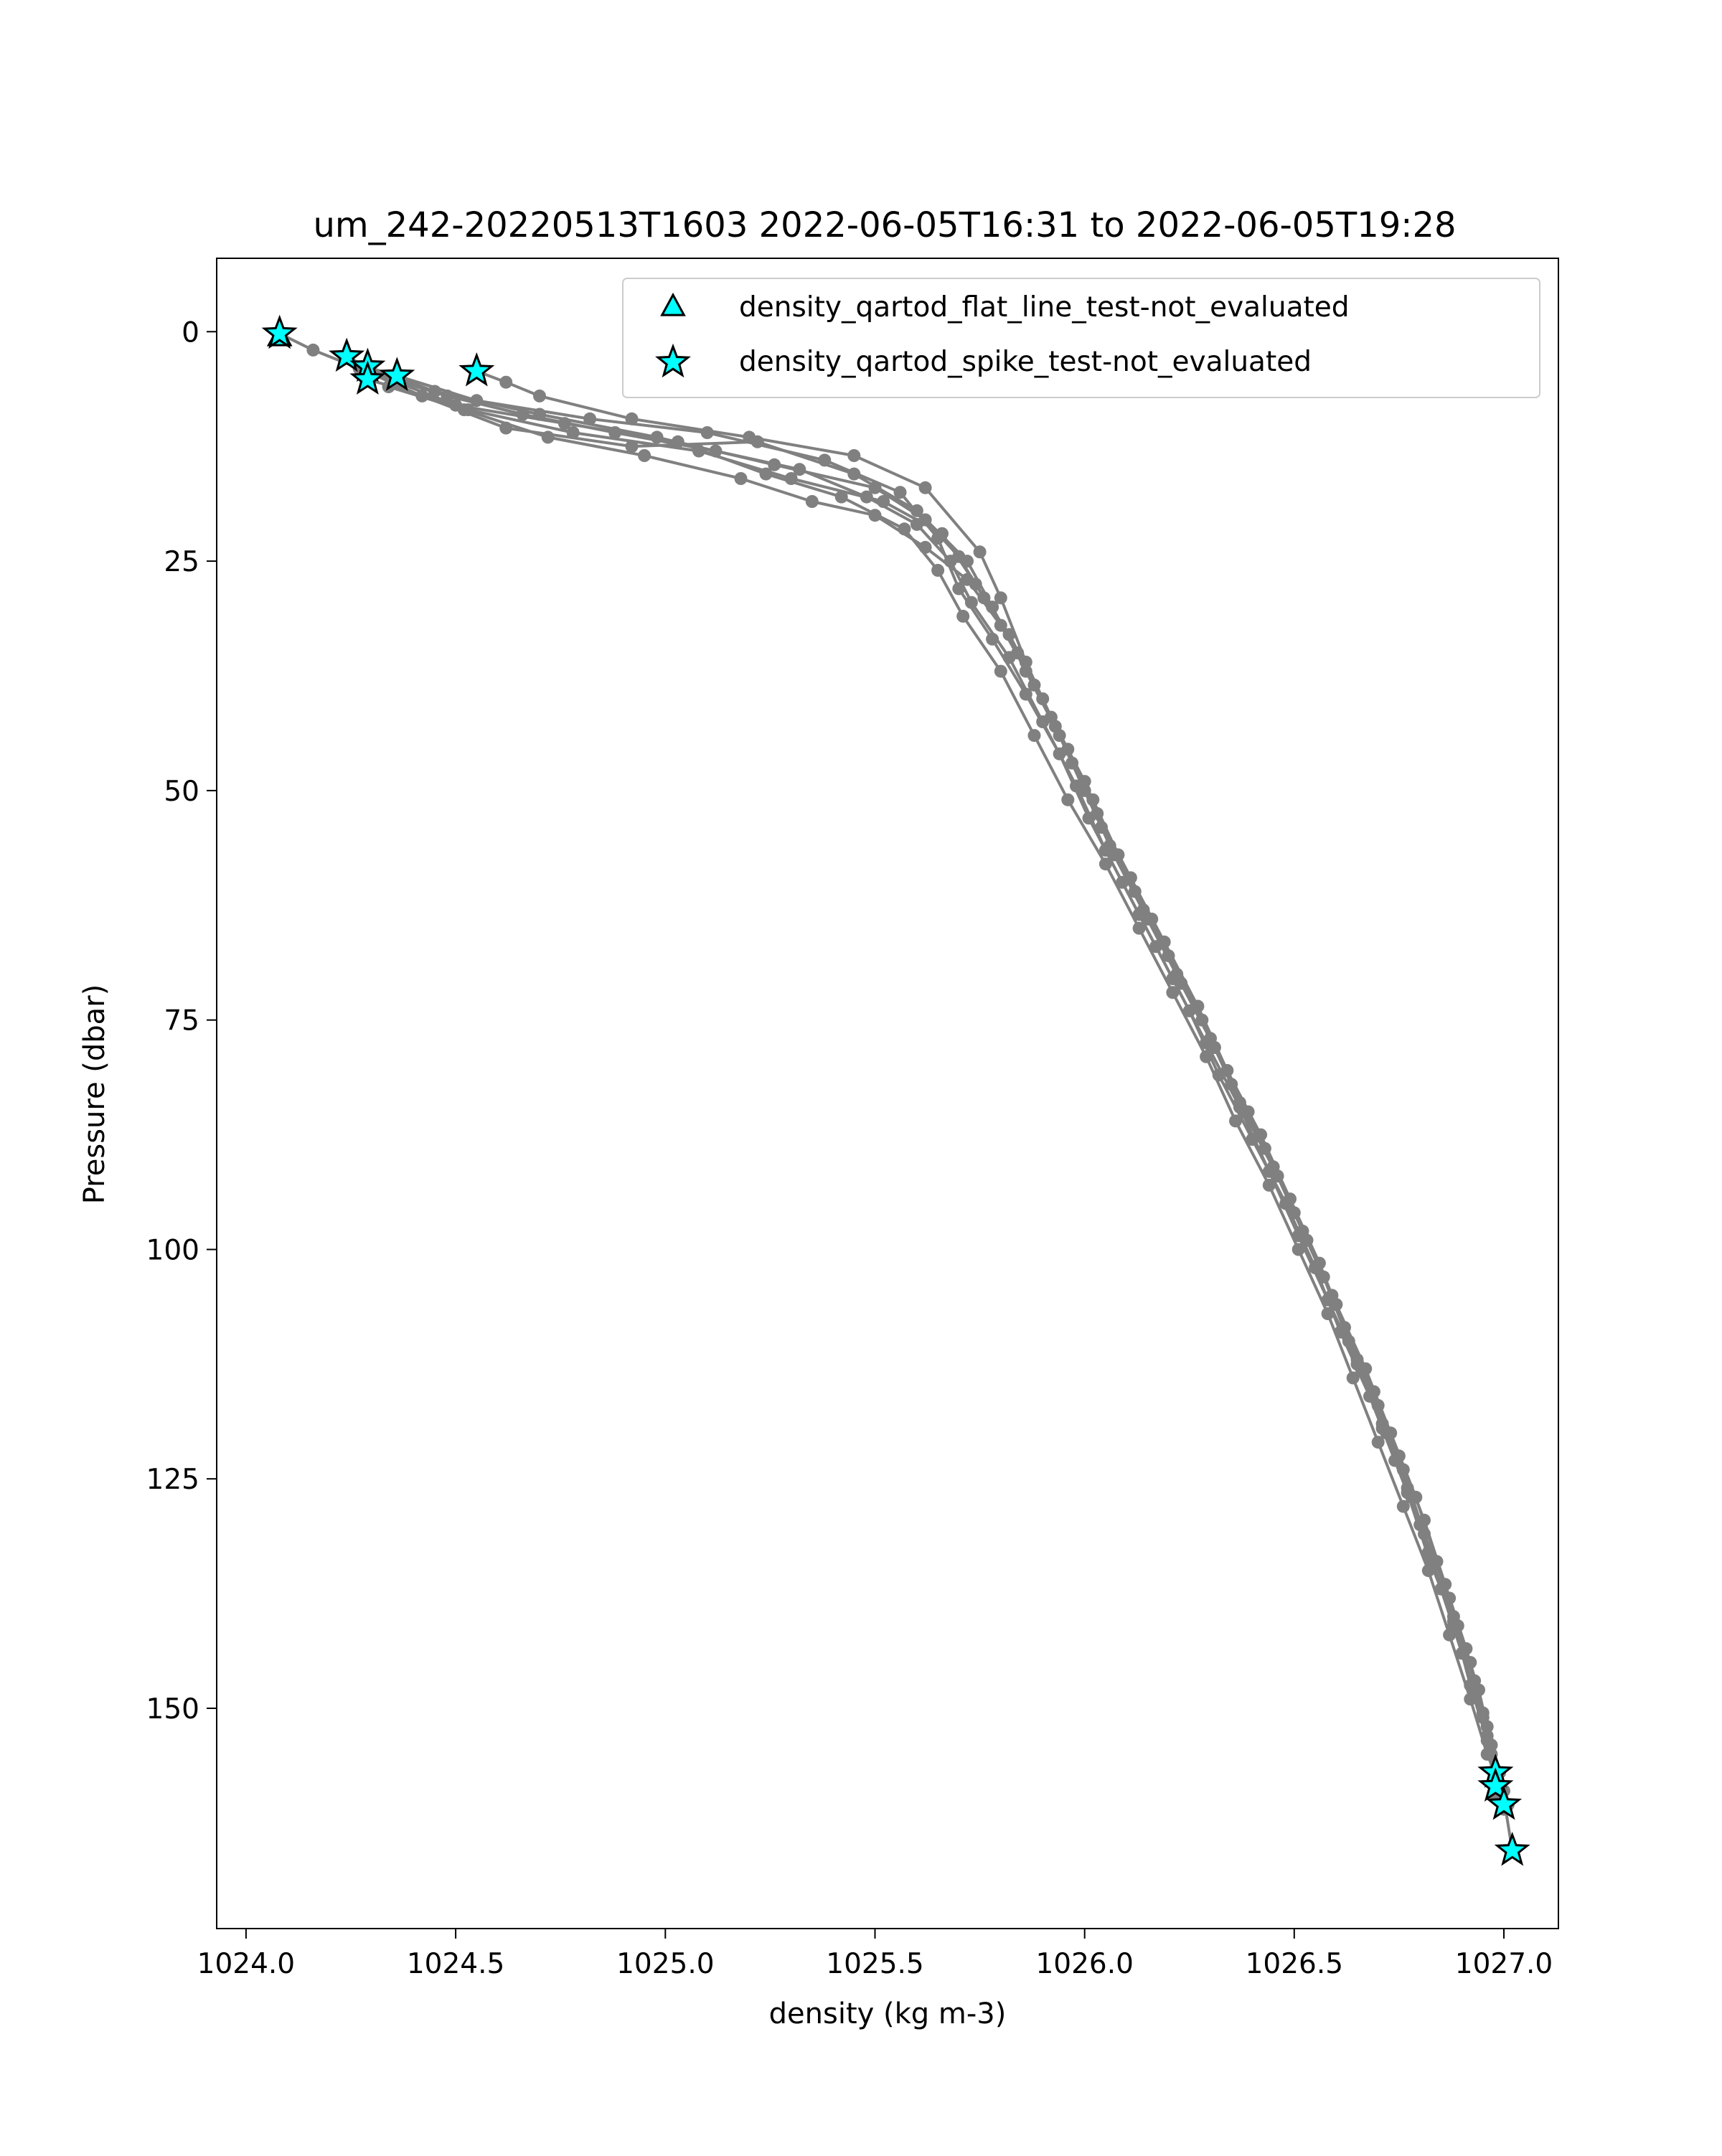 Image resolution: width=1722 pixels, height=2156 pixels. I want to click on x-tick-label: 1027.0, so click(1504, 1964).